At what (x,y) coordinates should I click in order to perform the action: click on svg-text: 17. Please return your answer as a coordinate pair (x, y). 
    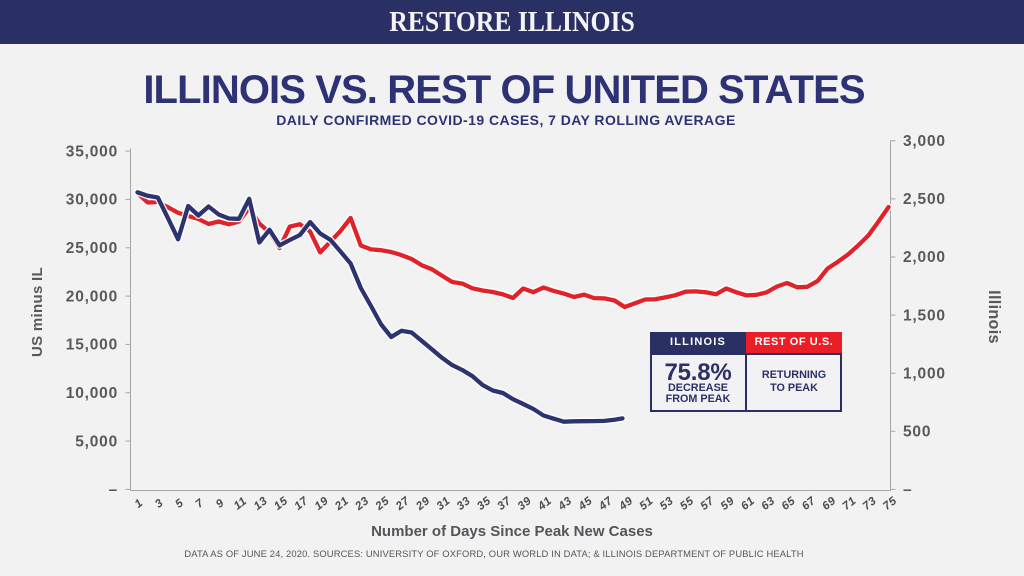
    Looking at the image, I should click on (301, 504).